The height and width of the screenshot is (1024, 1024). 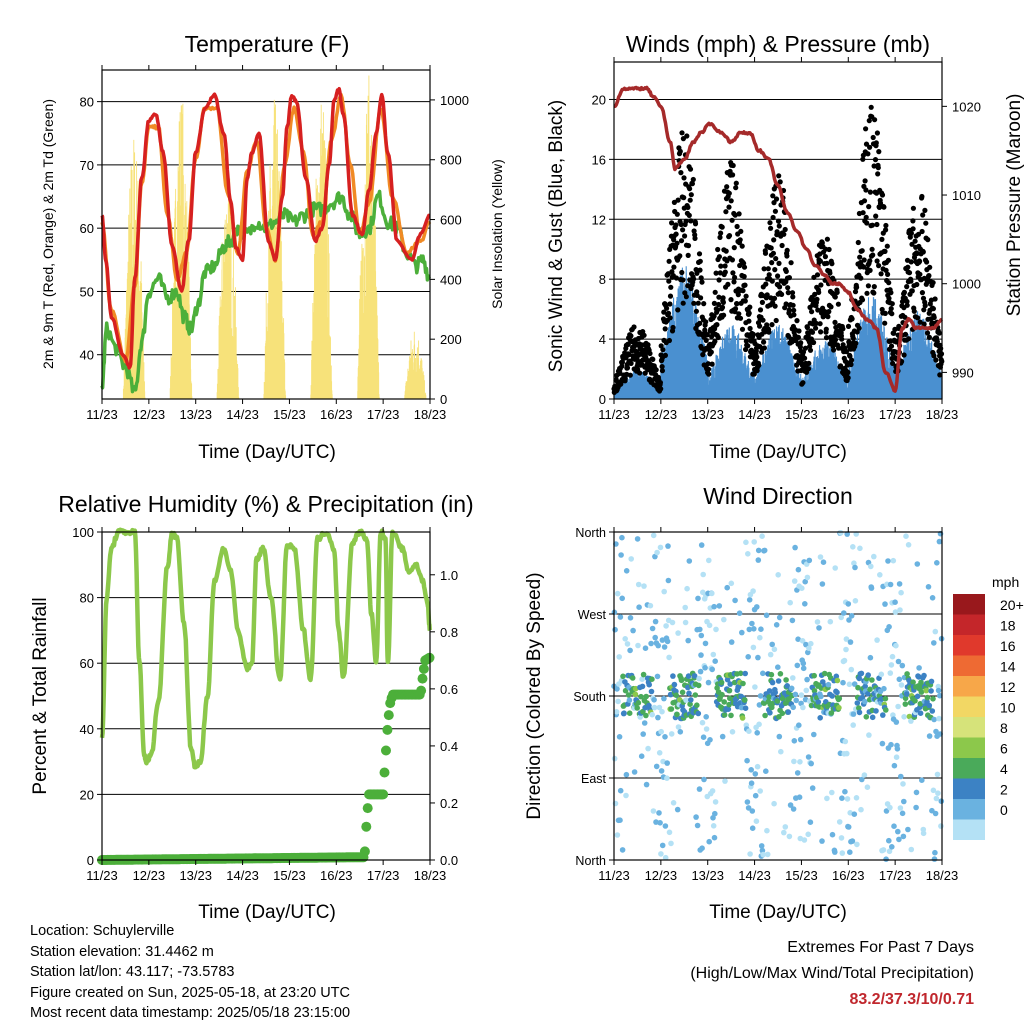 What do you see at coordinates (661, 414) in the screenshot?
I see `x-tick-label: 12/23` at bounding box center [661, 414].